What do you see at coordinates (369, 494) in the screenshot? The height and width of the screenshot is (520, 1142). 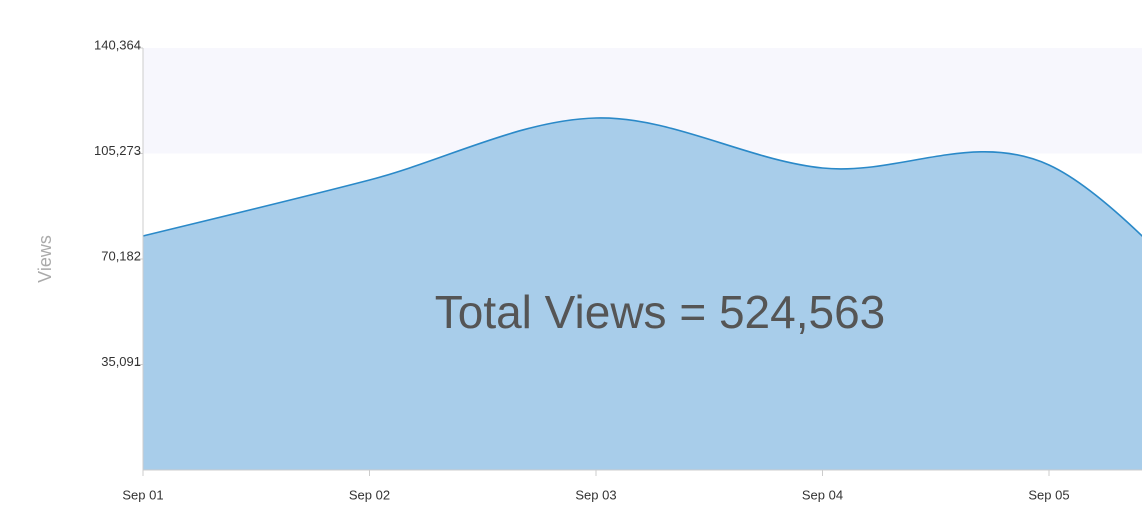 I see `x-tick-label: Sep 02` at bounding box center [369, 494].